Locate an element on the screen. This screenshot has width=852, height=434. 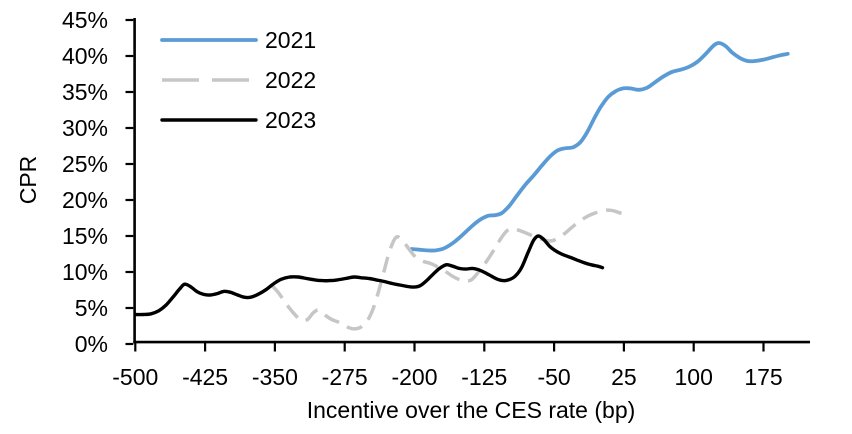
y-tick-label-0: 0% is located at coordinates (91, 344).